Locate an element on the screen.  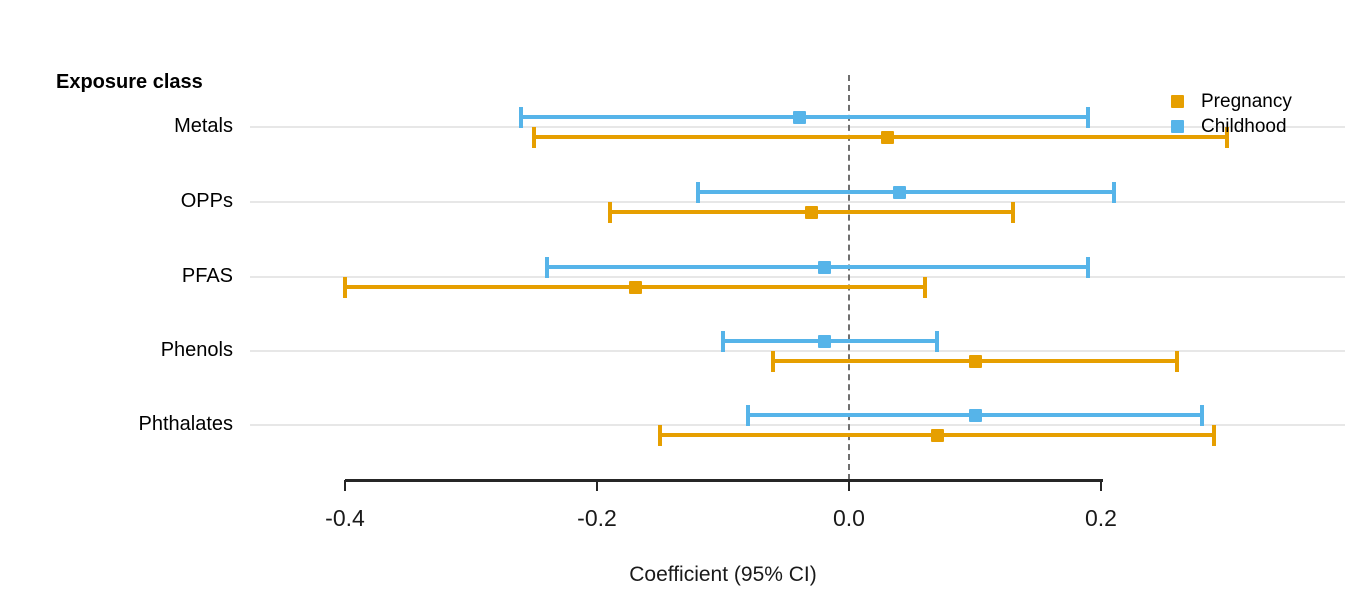
ci-line-childhood-pfas is located at coordinates (817, 267).